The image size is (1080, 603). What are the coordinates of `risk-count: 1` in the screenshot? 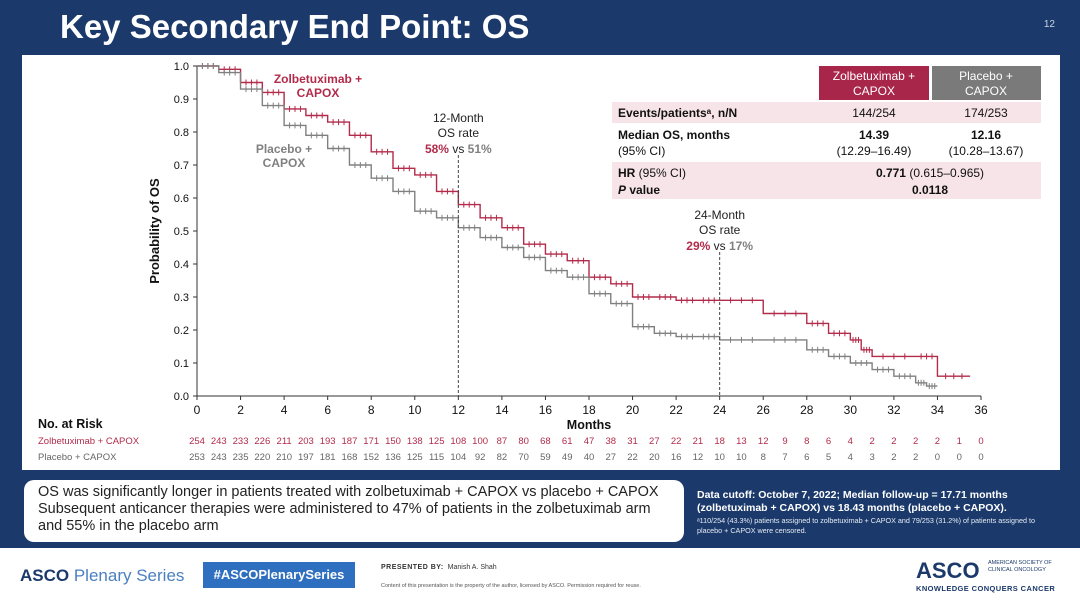 It's located at (959, 441).